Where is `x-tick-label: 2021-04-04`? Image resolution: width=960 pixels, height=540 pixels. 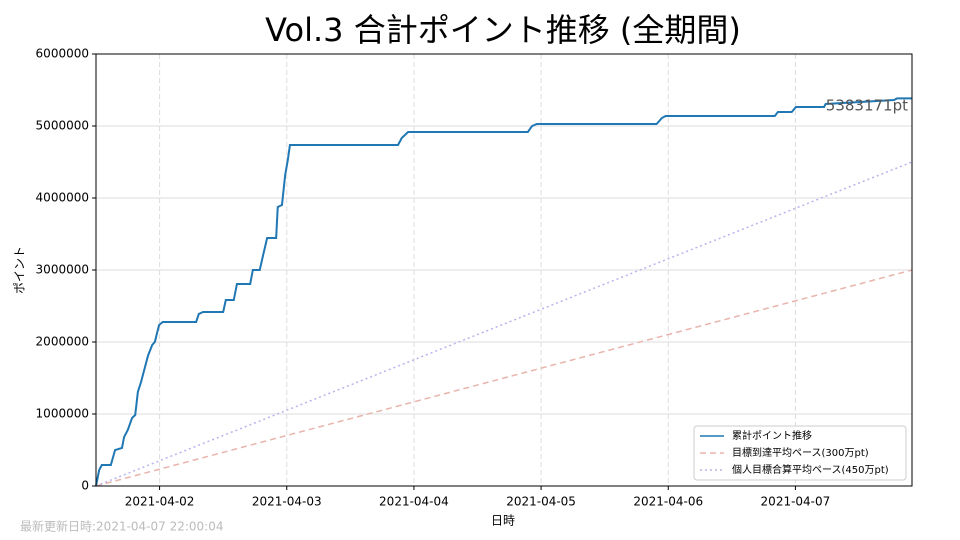
x-tick-label: 2021-04-04 is located at coordinates (414, 502).